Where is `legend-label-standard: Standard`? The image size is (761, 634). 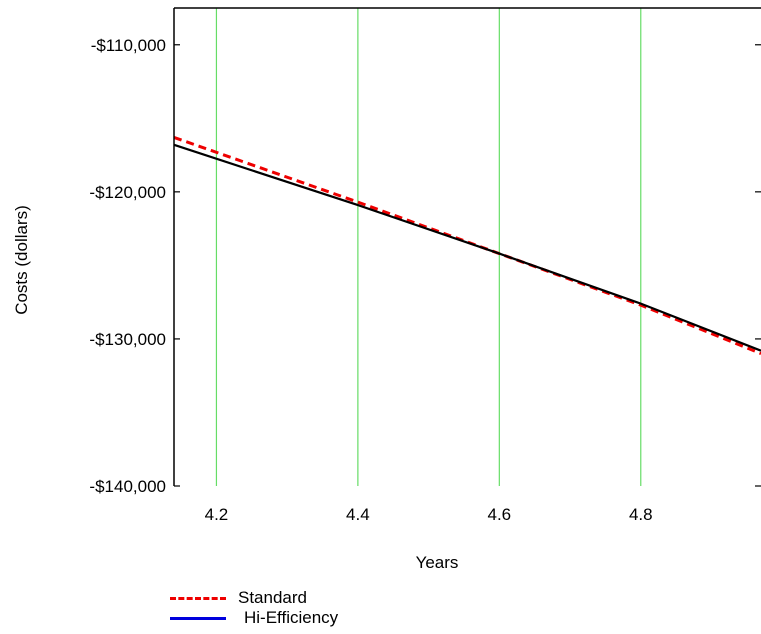
legend-label-standard: Standard is located at coordinates (272, 597).